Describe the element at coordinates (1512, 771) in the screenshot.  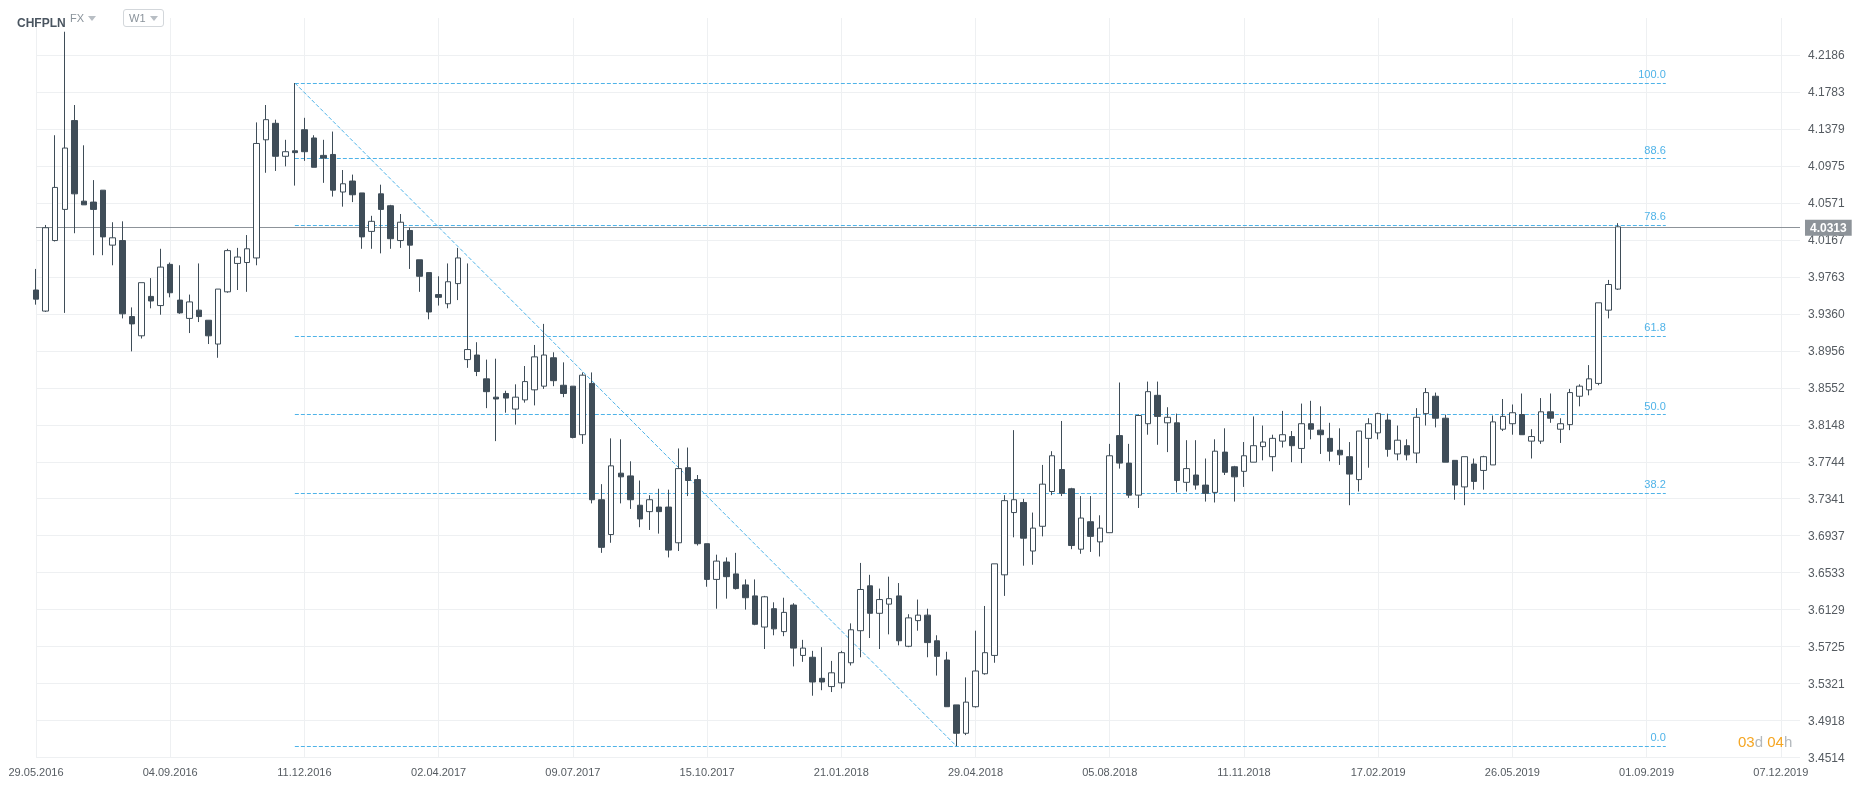
I see `x-tick-label: 26.05.2019` at that location.